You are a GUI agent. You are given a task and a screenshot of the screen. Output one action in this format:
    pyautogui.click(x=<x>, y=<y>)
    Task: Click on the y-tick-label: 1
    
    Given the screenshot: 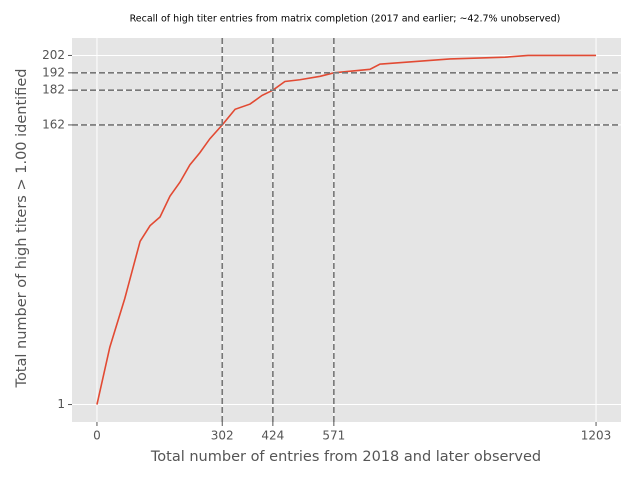 What is the action you would take?
    pyautogui.click(x=61, y=404)
    